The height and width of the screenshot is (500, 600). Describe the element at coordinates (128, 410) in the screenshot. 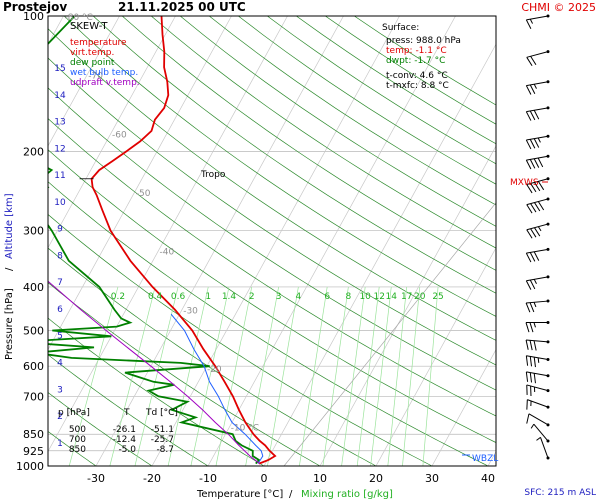

I see `dry-adiabat` at that location.